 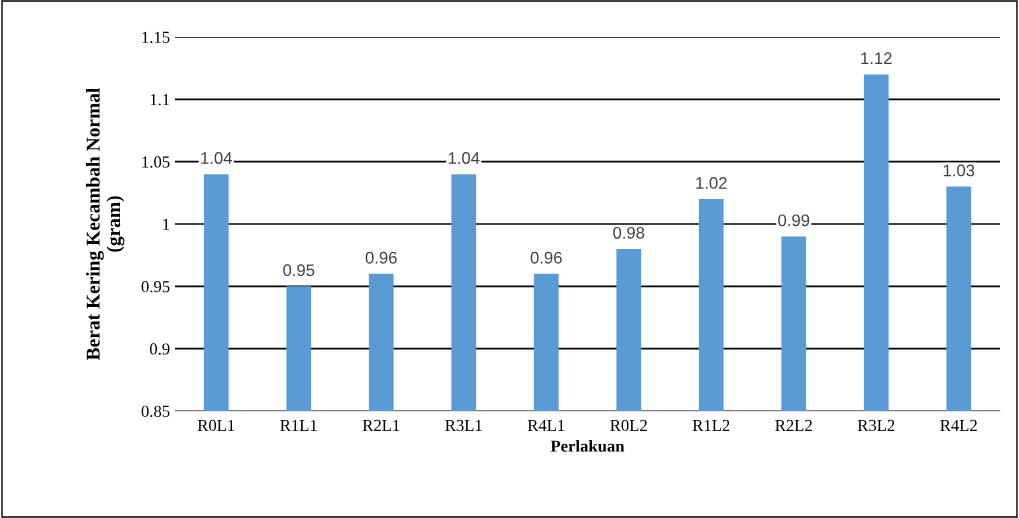 I want to click on x-tick-label: R0L2, so click(x=628, y=425).